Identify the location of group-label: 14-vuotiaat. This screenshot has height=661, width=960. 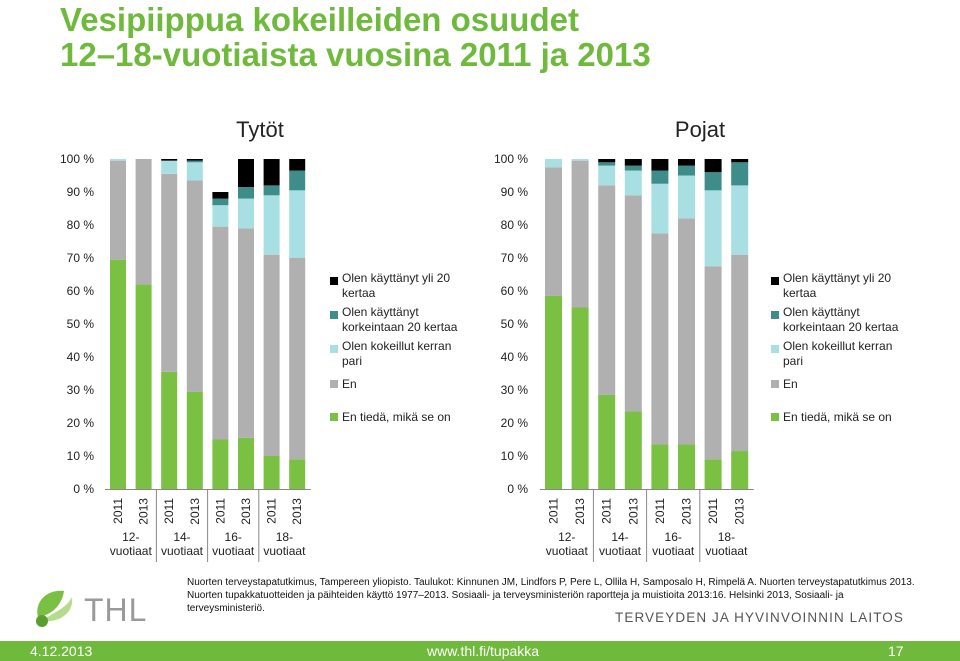
(182, 544).